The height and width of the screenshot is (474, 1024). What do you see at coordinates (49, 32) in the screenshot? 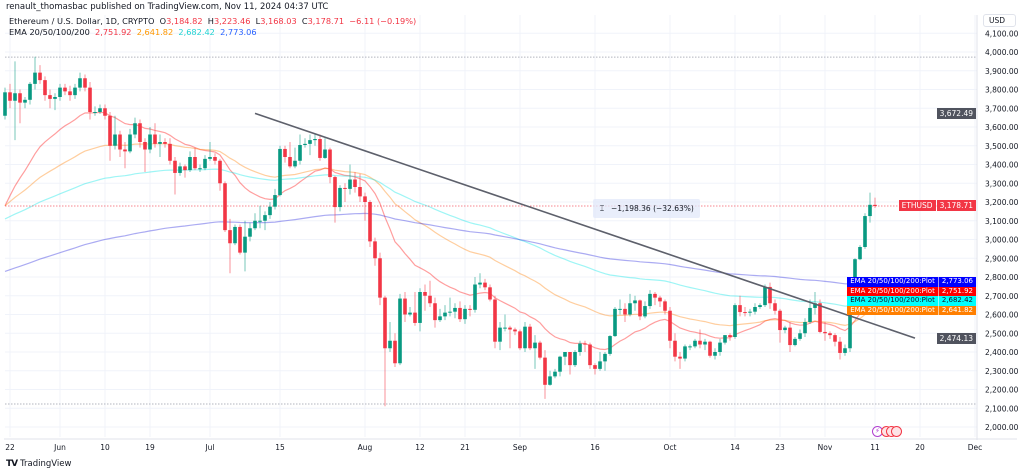
I see `ema-title: EMA 20/50/100/200` at bounding box center [49, 32].